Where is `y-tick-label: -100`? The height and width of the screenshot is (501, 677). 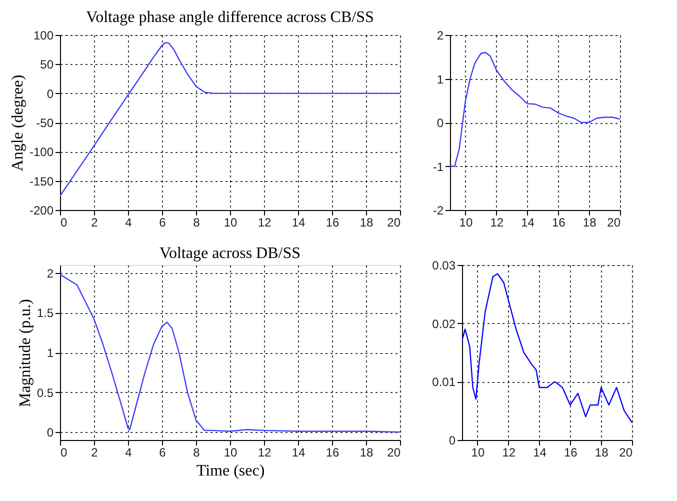 y-tick-label: -100 is located at coordinates (41, 152).